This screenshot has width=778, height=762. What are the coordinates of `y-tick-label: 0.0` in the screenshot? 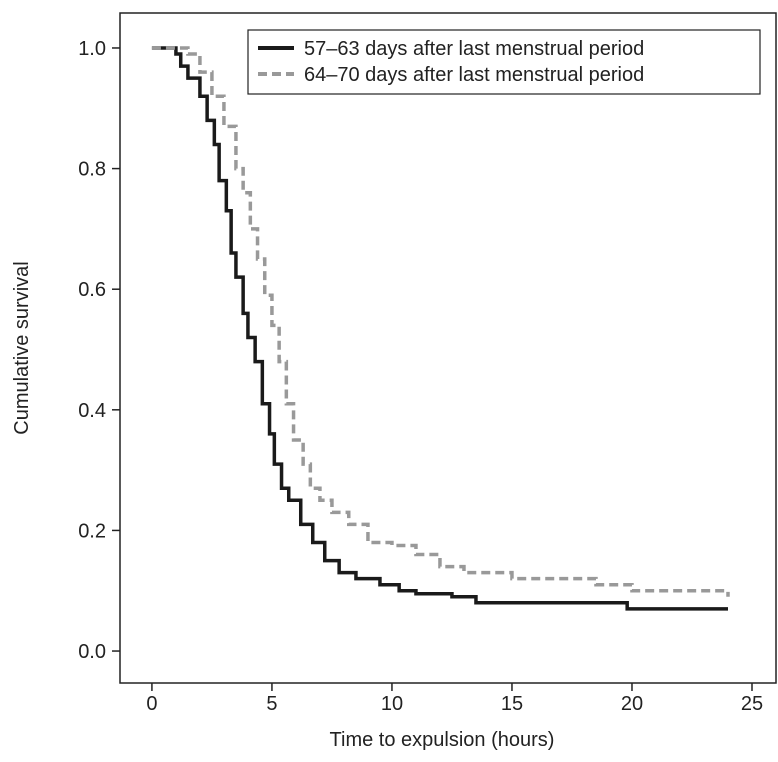 It's located at (92, 652).